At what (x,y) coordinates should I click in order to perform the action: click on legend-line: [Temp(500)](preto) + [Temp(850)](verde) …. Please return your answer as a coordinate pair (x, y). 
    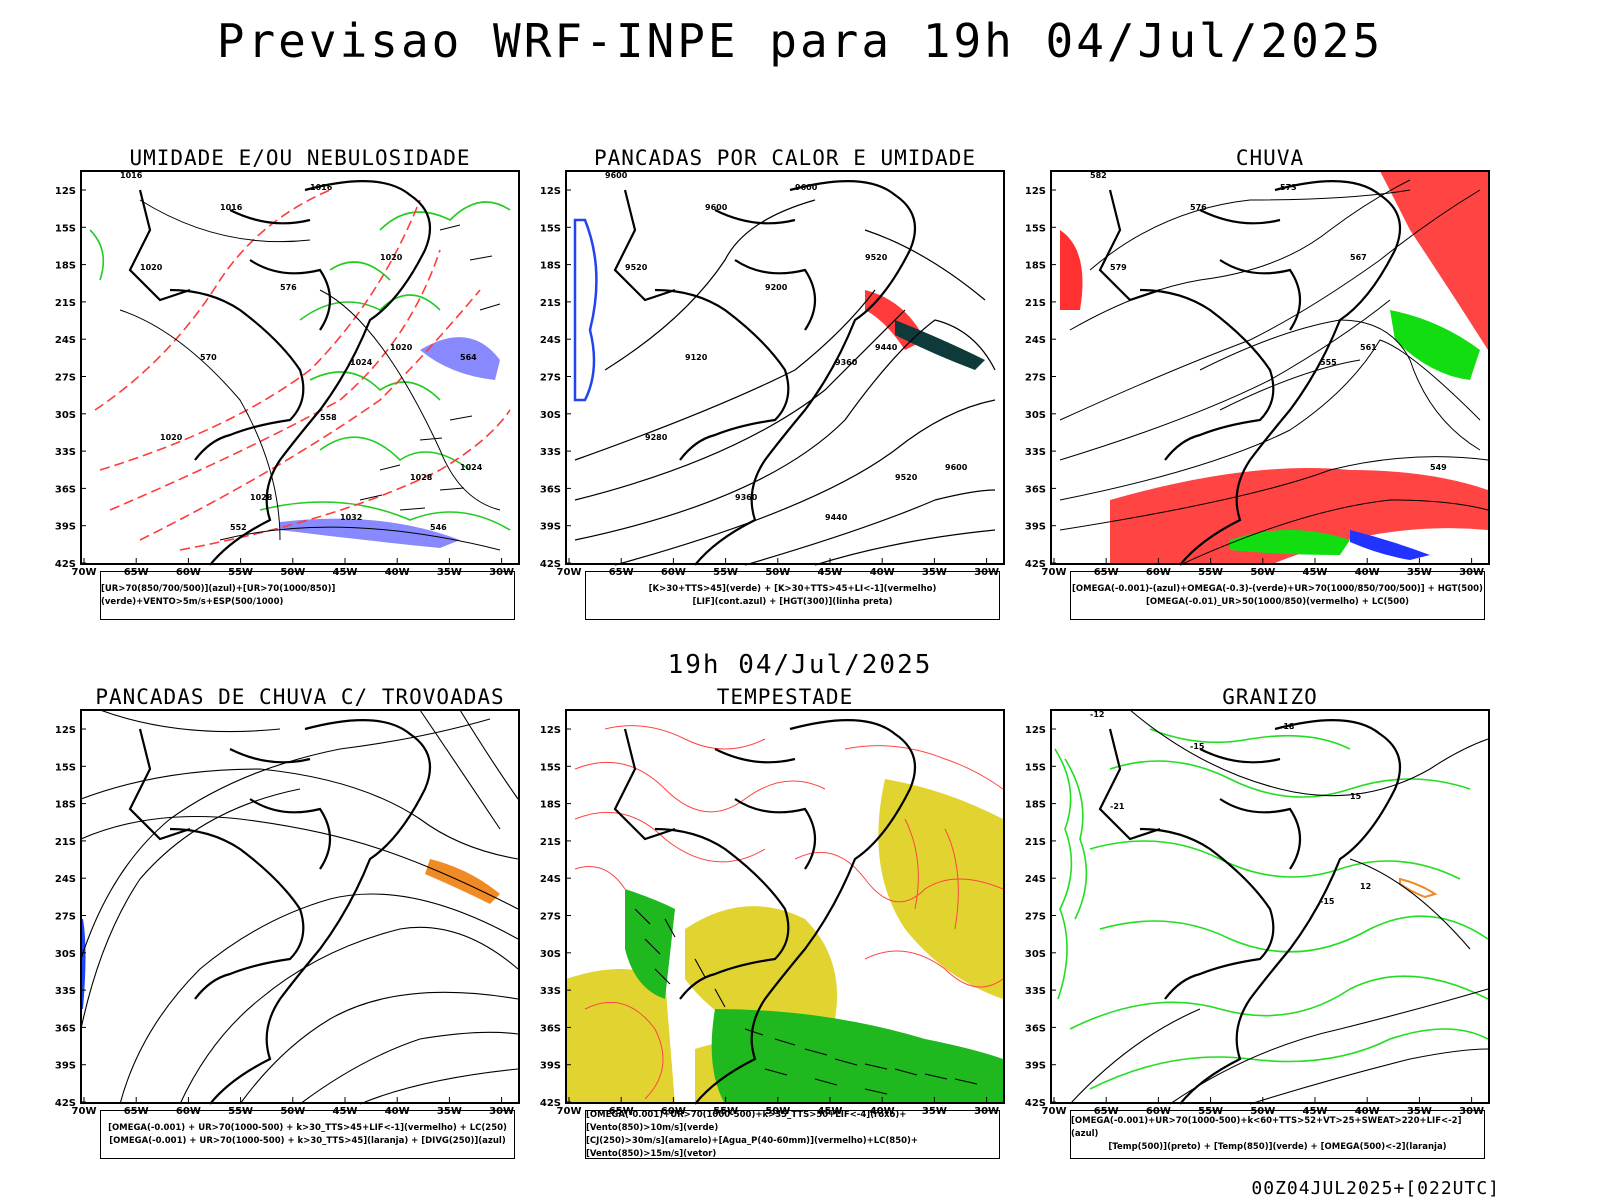
    Looking at the image, I should click on (1277, 1147).